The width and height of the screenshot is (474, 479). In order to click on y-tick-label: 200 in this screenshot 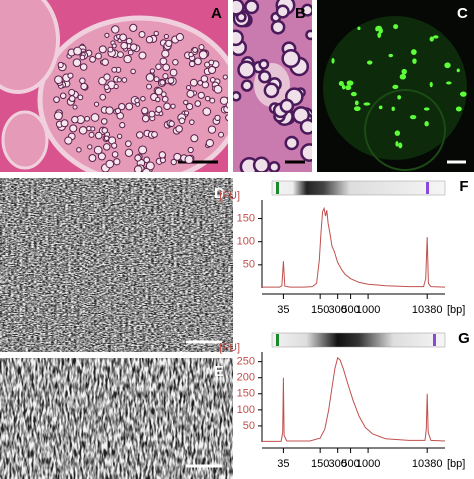, I will do `click(246, 378)`.